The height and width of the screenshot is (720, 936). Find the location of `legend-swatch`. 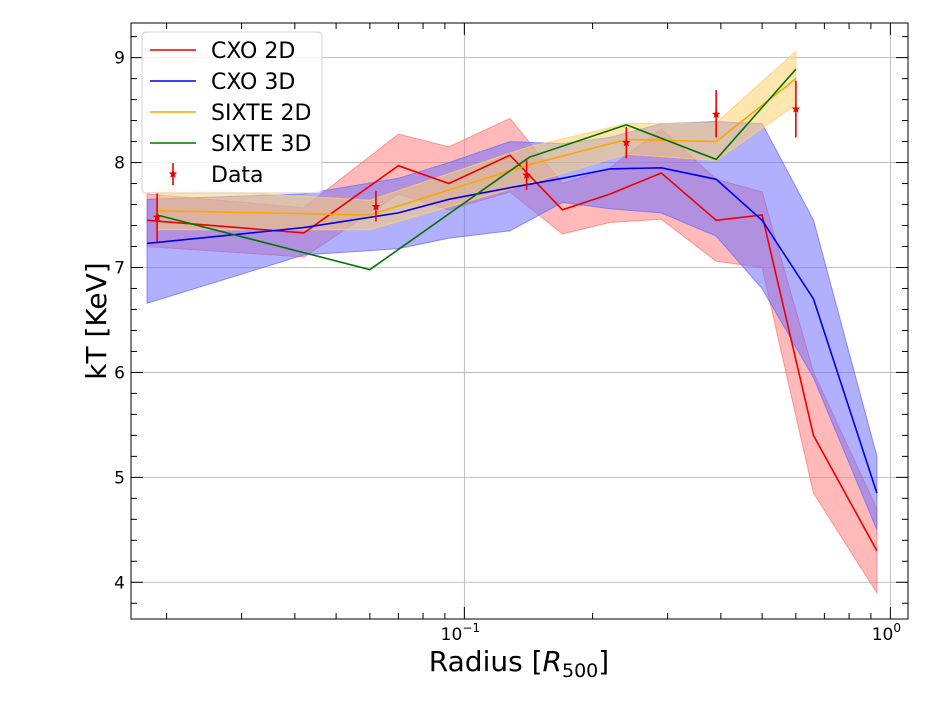

legend-swatch is located at coordinates (173, 173).